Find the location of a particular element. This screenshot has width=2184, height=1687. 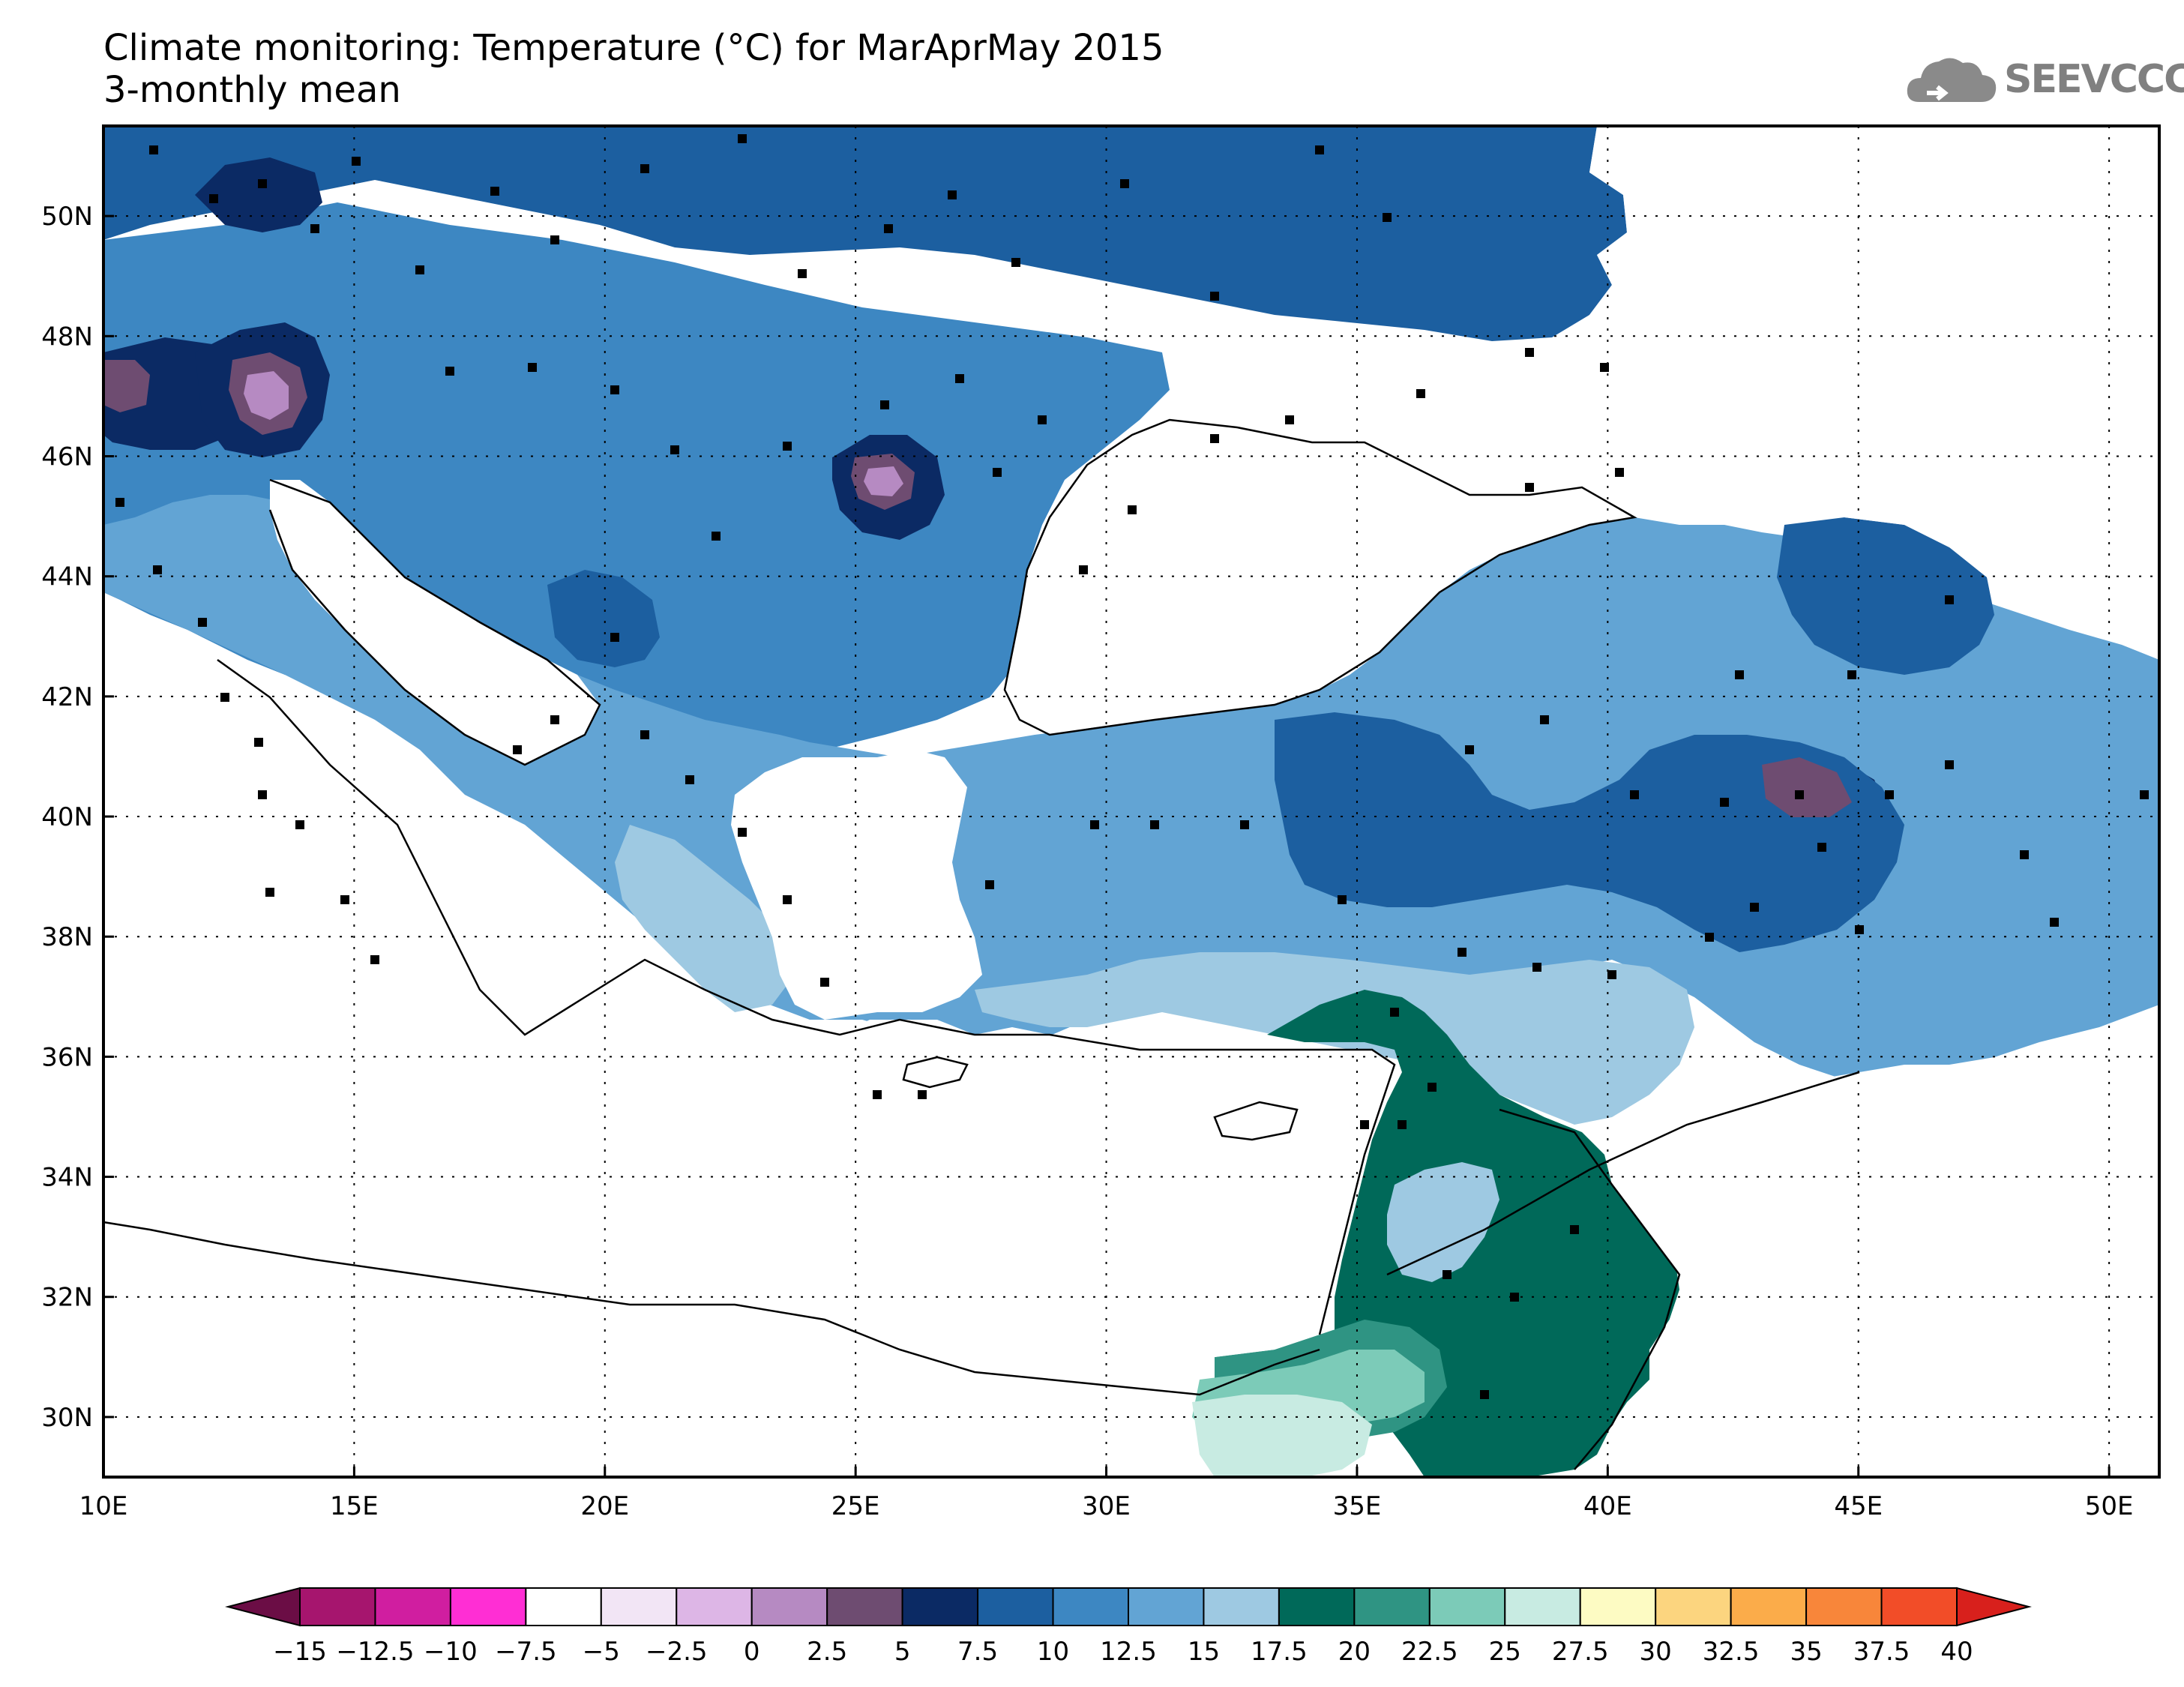

contour-0-2.5-core-carpathians is located at coordinates (883, 481).